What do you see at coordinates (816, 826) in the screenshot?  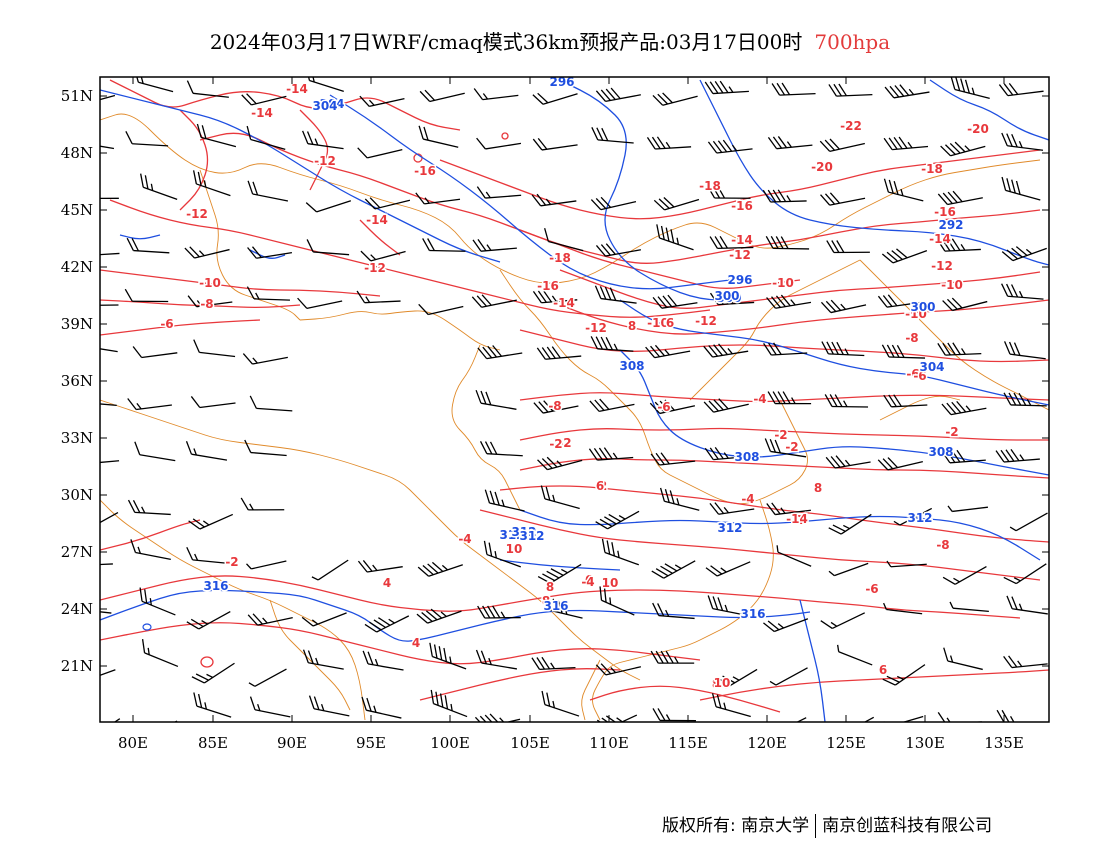 I see `footer-divider` at bounding box center [816, 826].